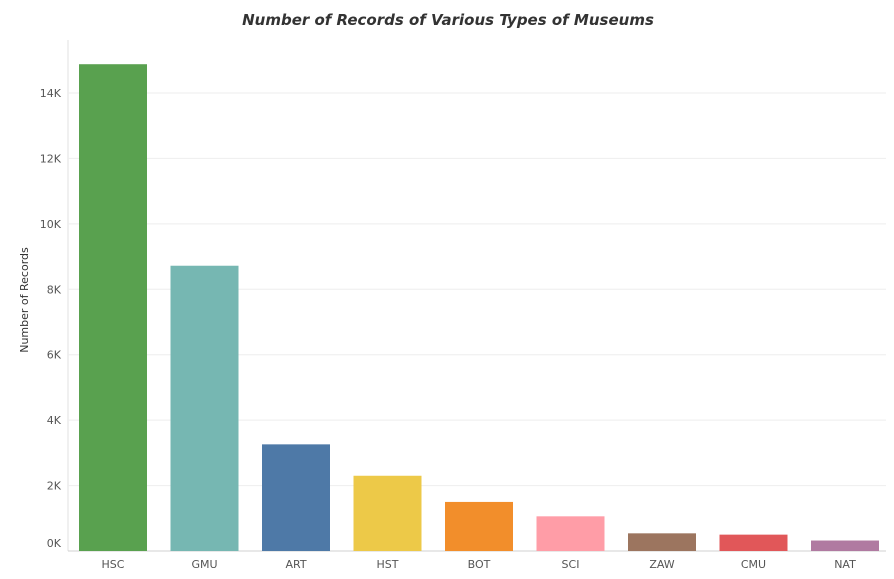 The image size is (894, 579). I want to click on bar-gmu, so click(204, 408).